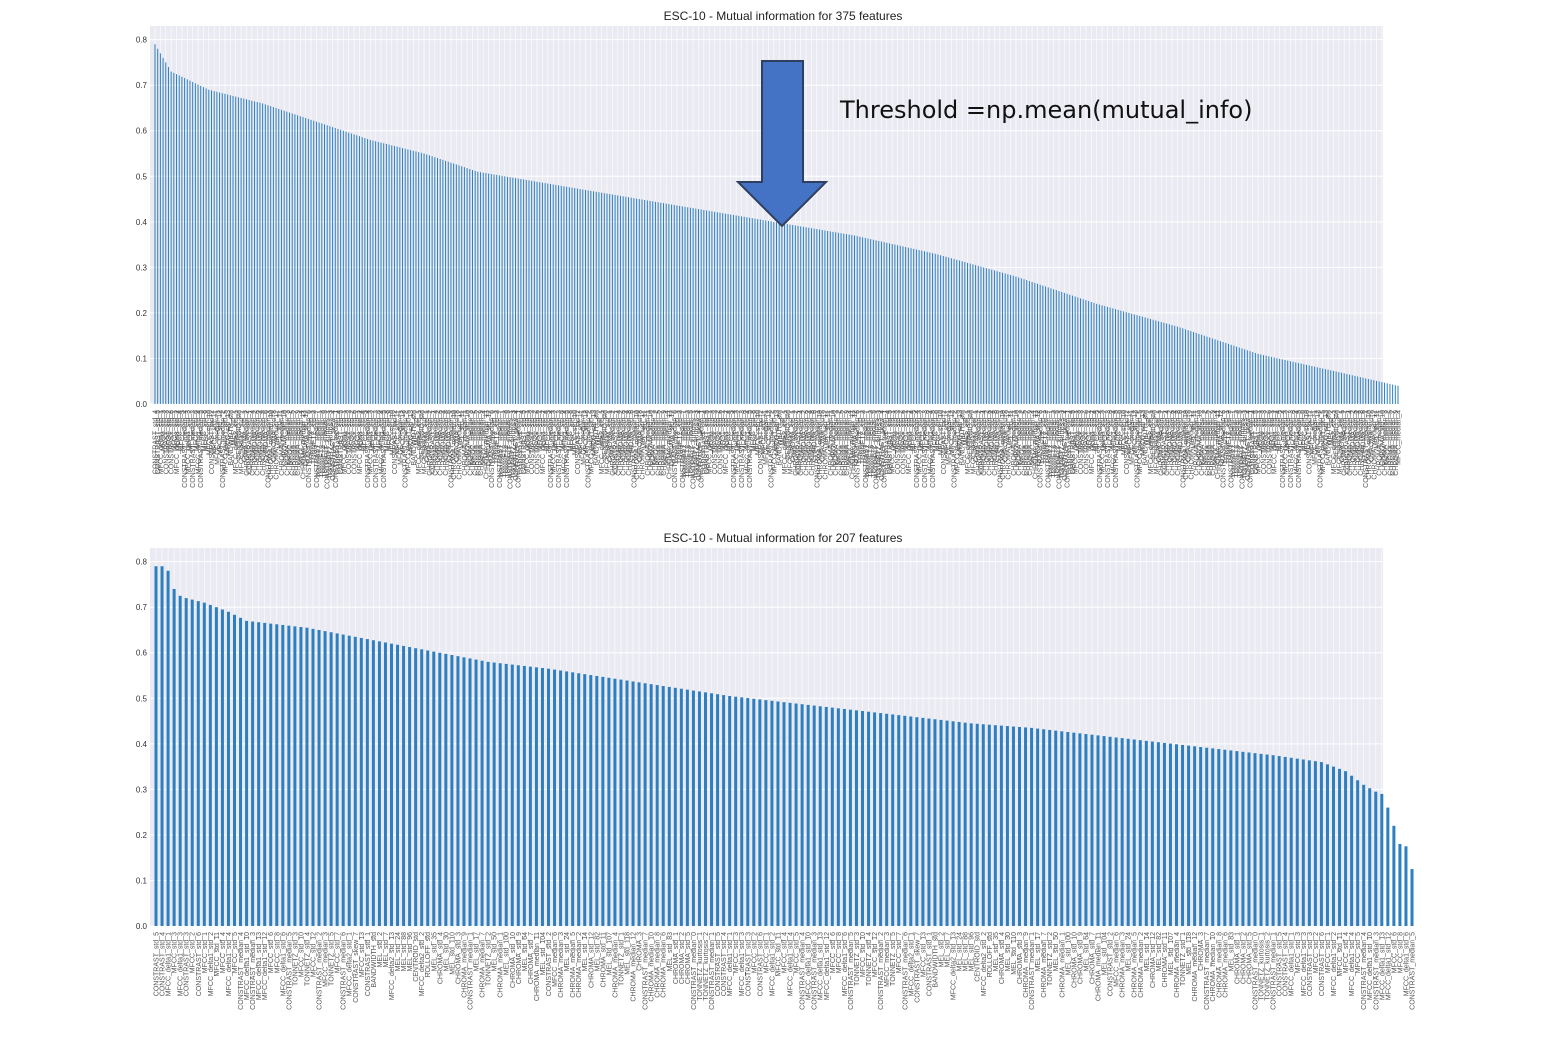  Describe the element at coordinates (1195, 967) in the screenshot. I see `x-tick-label: CHROMA_median_12` at that location.